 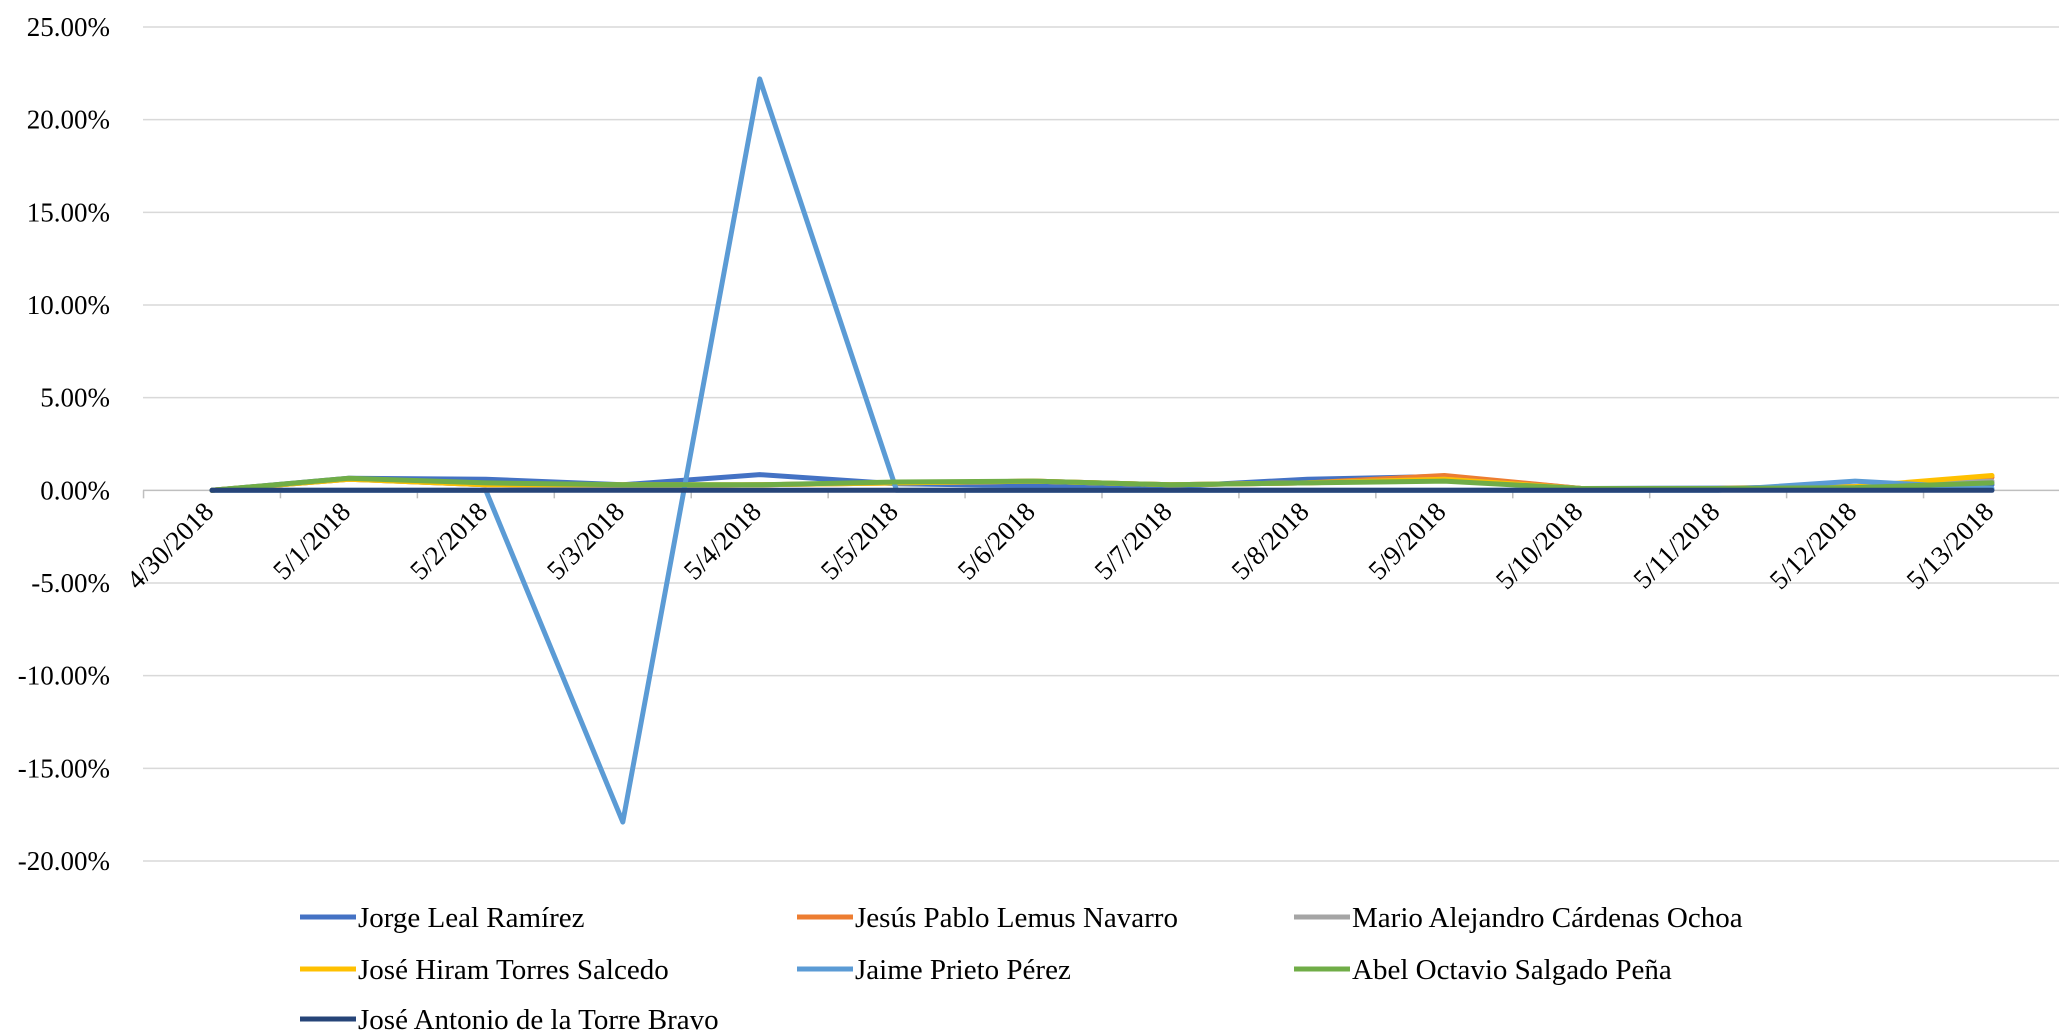 I want to click on x-tick-label: 4/30/2018, so click(x=170, y=545).